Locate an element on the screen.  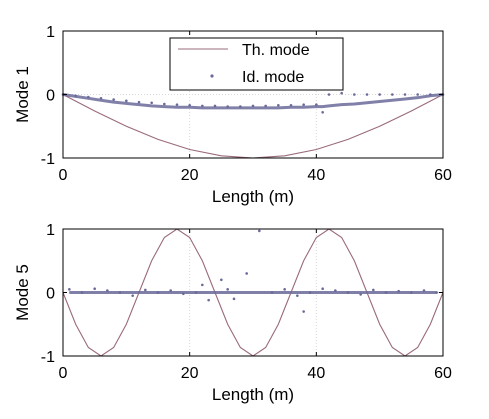
legend: Th. mode Id. mode is located at coordinates (256, 64).